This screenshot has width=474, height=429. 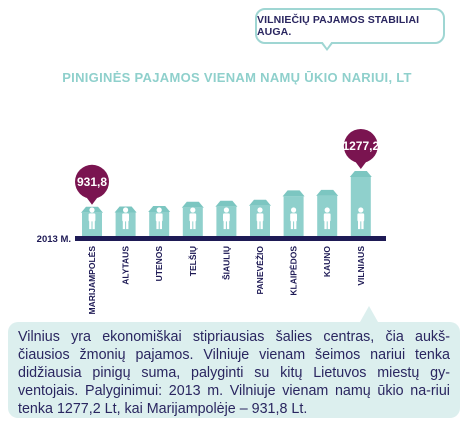 I want to click on value-label: 931,8, so click(x=92, y=182).